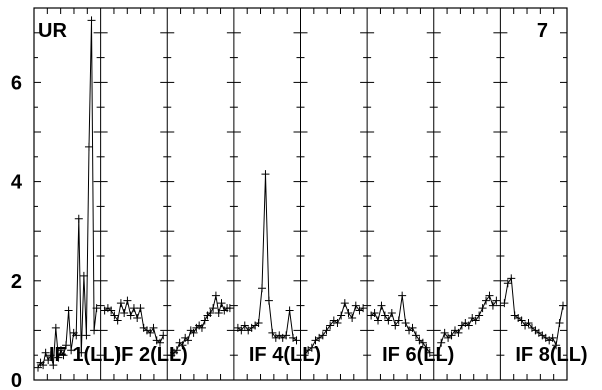  I want to click on panel-label: IF 2(LL), so click(152, 355).